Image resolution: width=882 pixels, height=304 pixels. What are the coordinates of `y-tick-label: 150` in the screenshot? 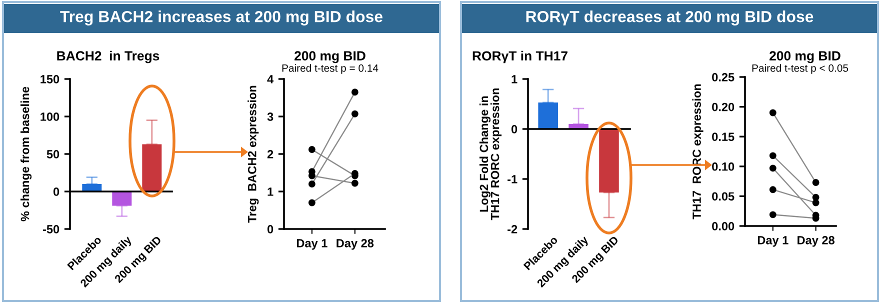 It's located at (50, 79).